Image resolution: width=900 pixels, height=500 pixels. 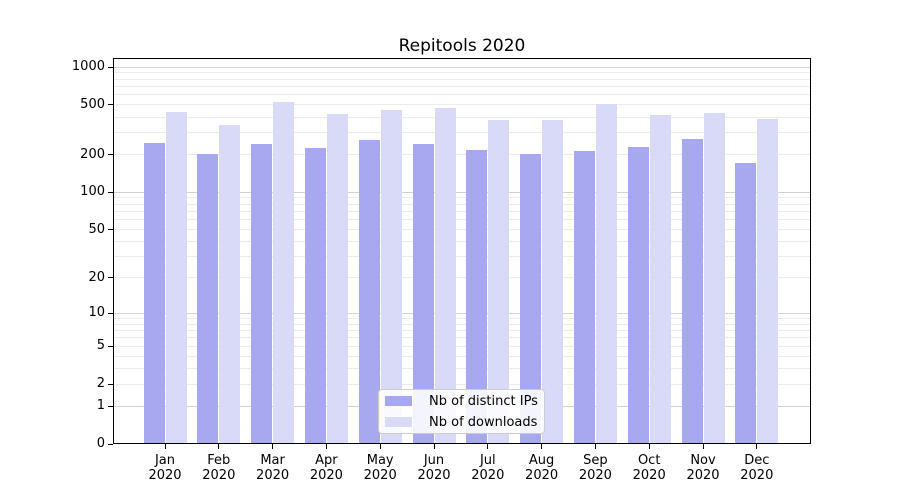 What do you see at coordinates (100, 346) in the screenshot?
I see `y-tick-label: 5` at bounding box center [100, 346].